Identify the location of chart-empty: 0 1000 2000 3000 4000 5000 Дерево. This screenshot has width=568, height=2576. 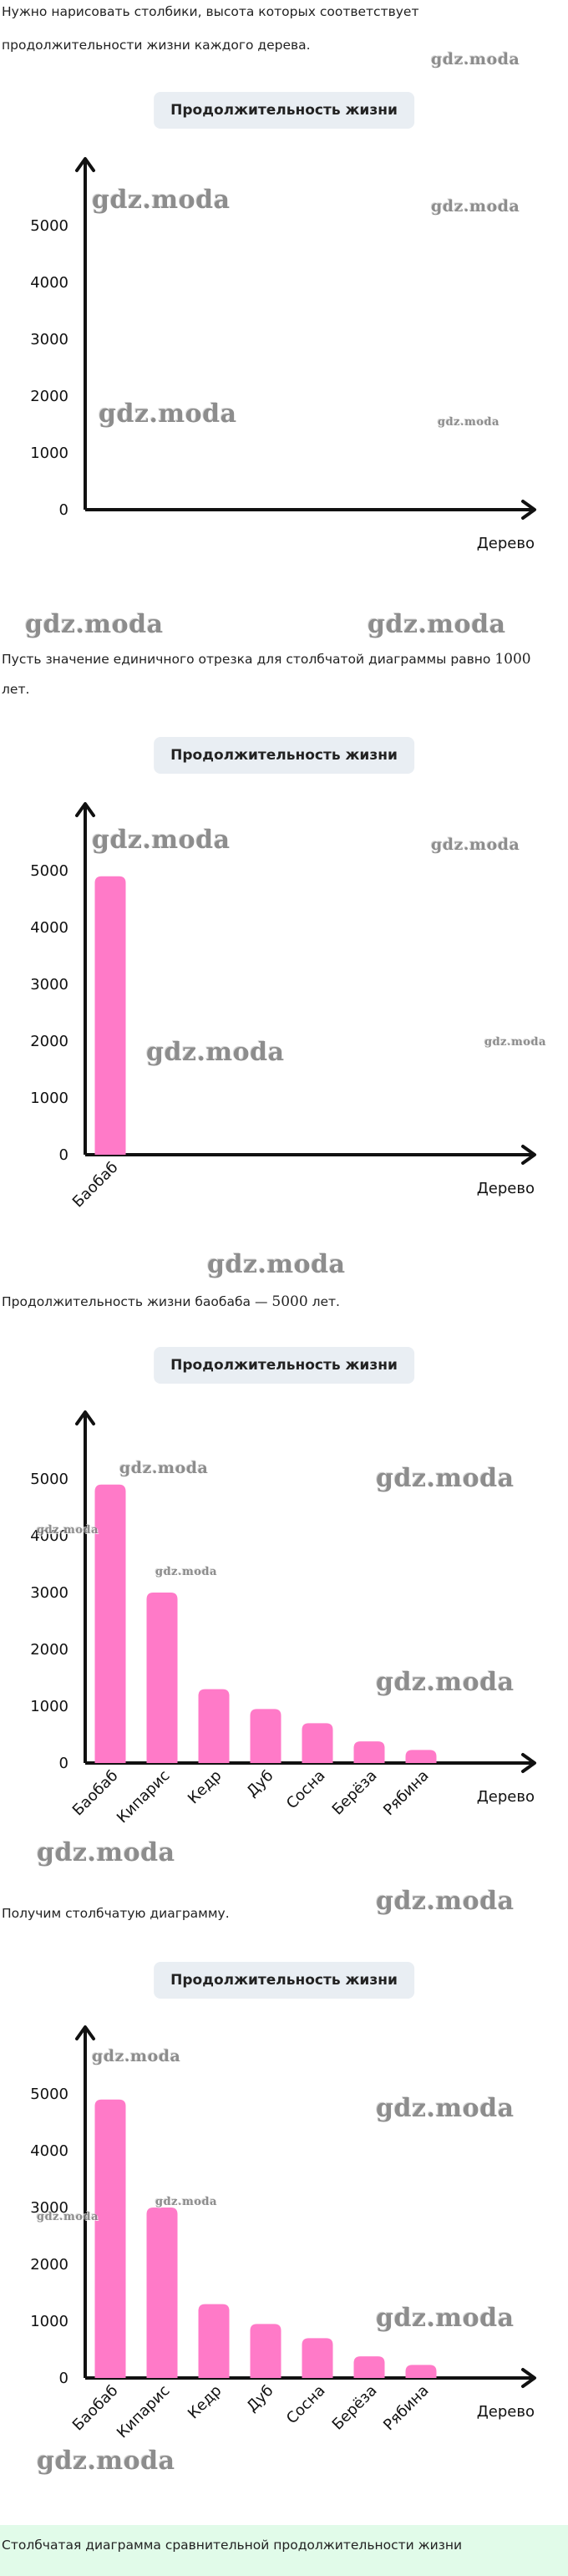
(283, 354).